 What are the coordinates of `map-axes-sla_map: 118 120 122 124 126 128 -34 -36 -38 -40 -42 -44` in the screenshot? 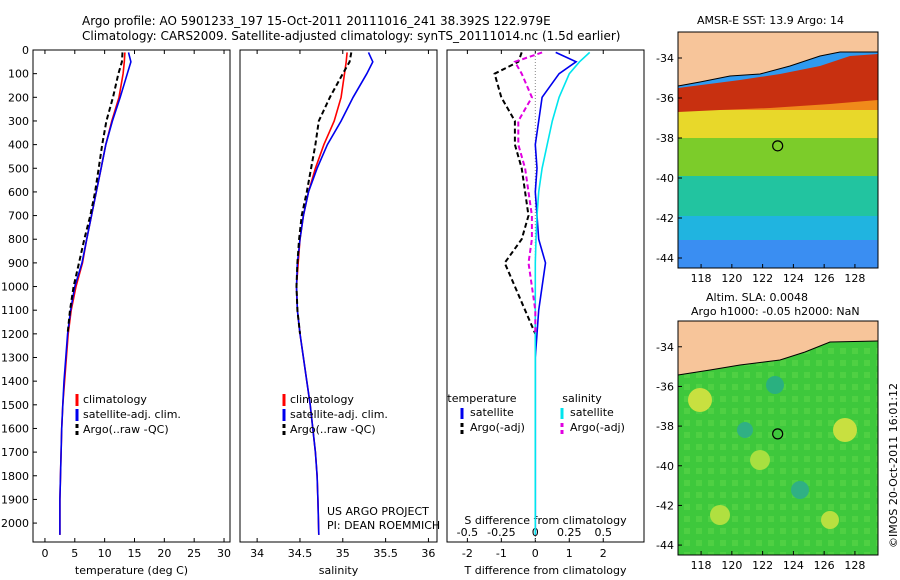 It's located at (760, 456).